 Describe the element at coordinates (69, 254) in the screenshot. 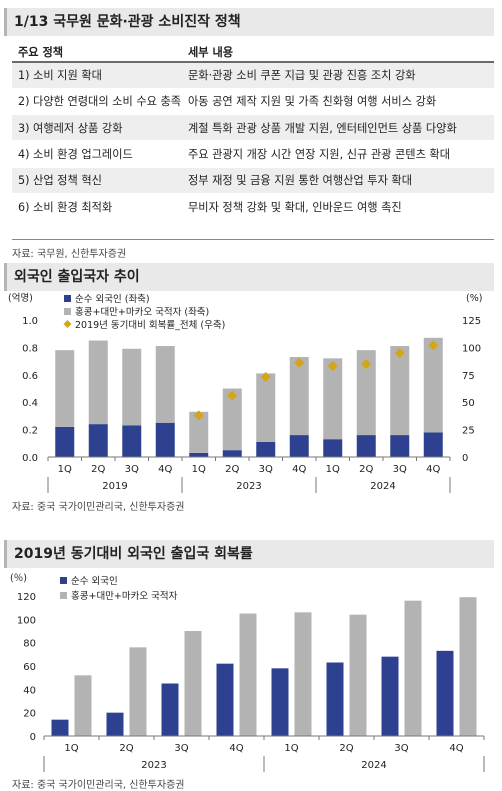

I see `section1-source: 자료: 국무원, 신한투자증권` at that location.